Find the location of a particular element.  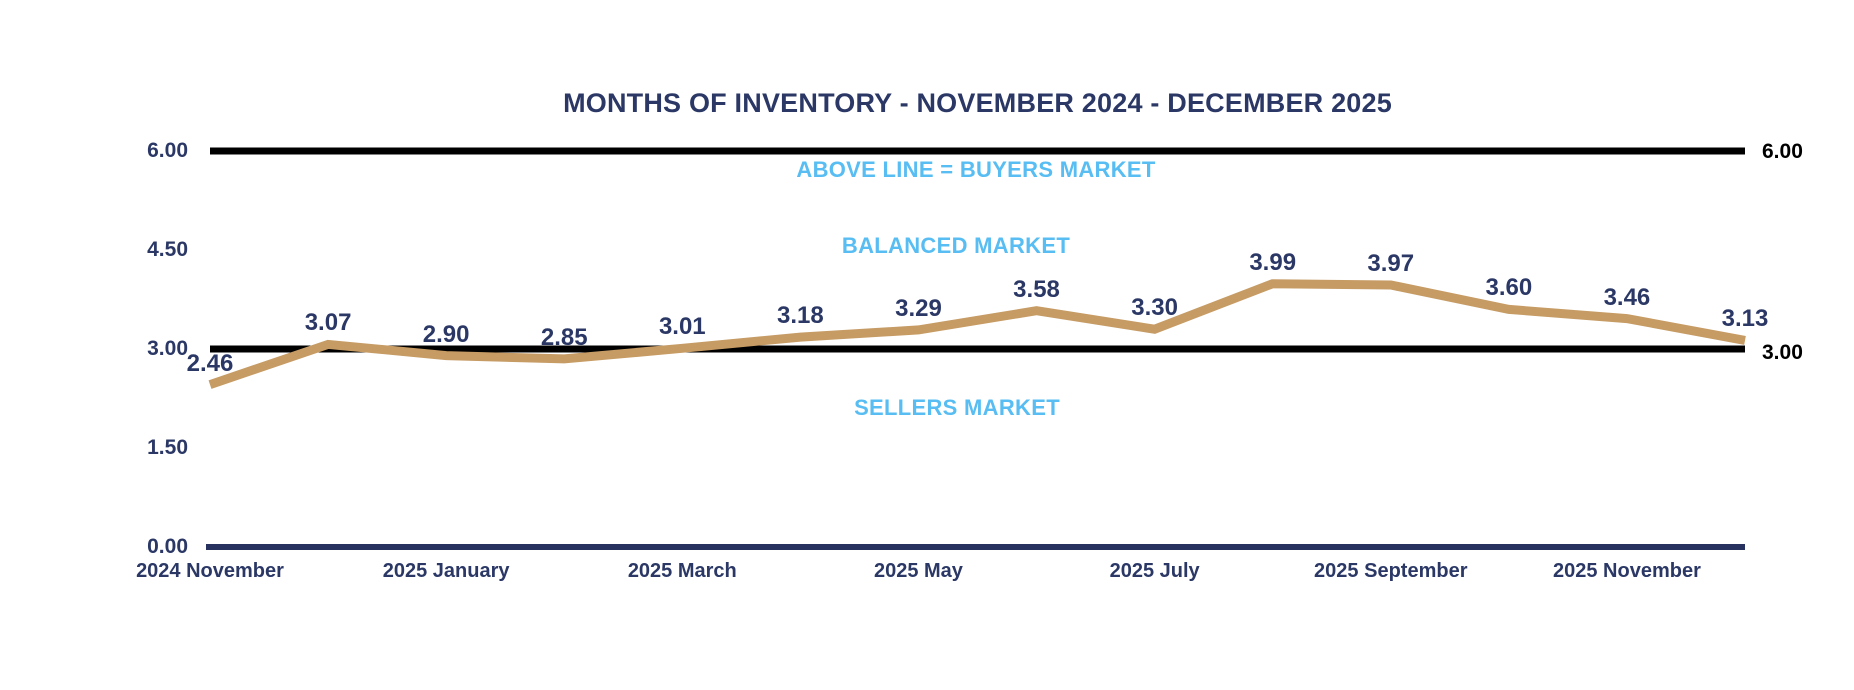

data-label: 3.18 is located at coordinates (800, 316).